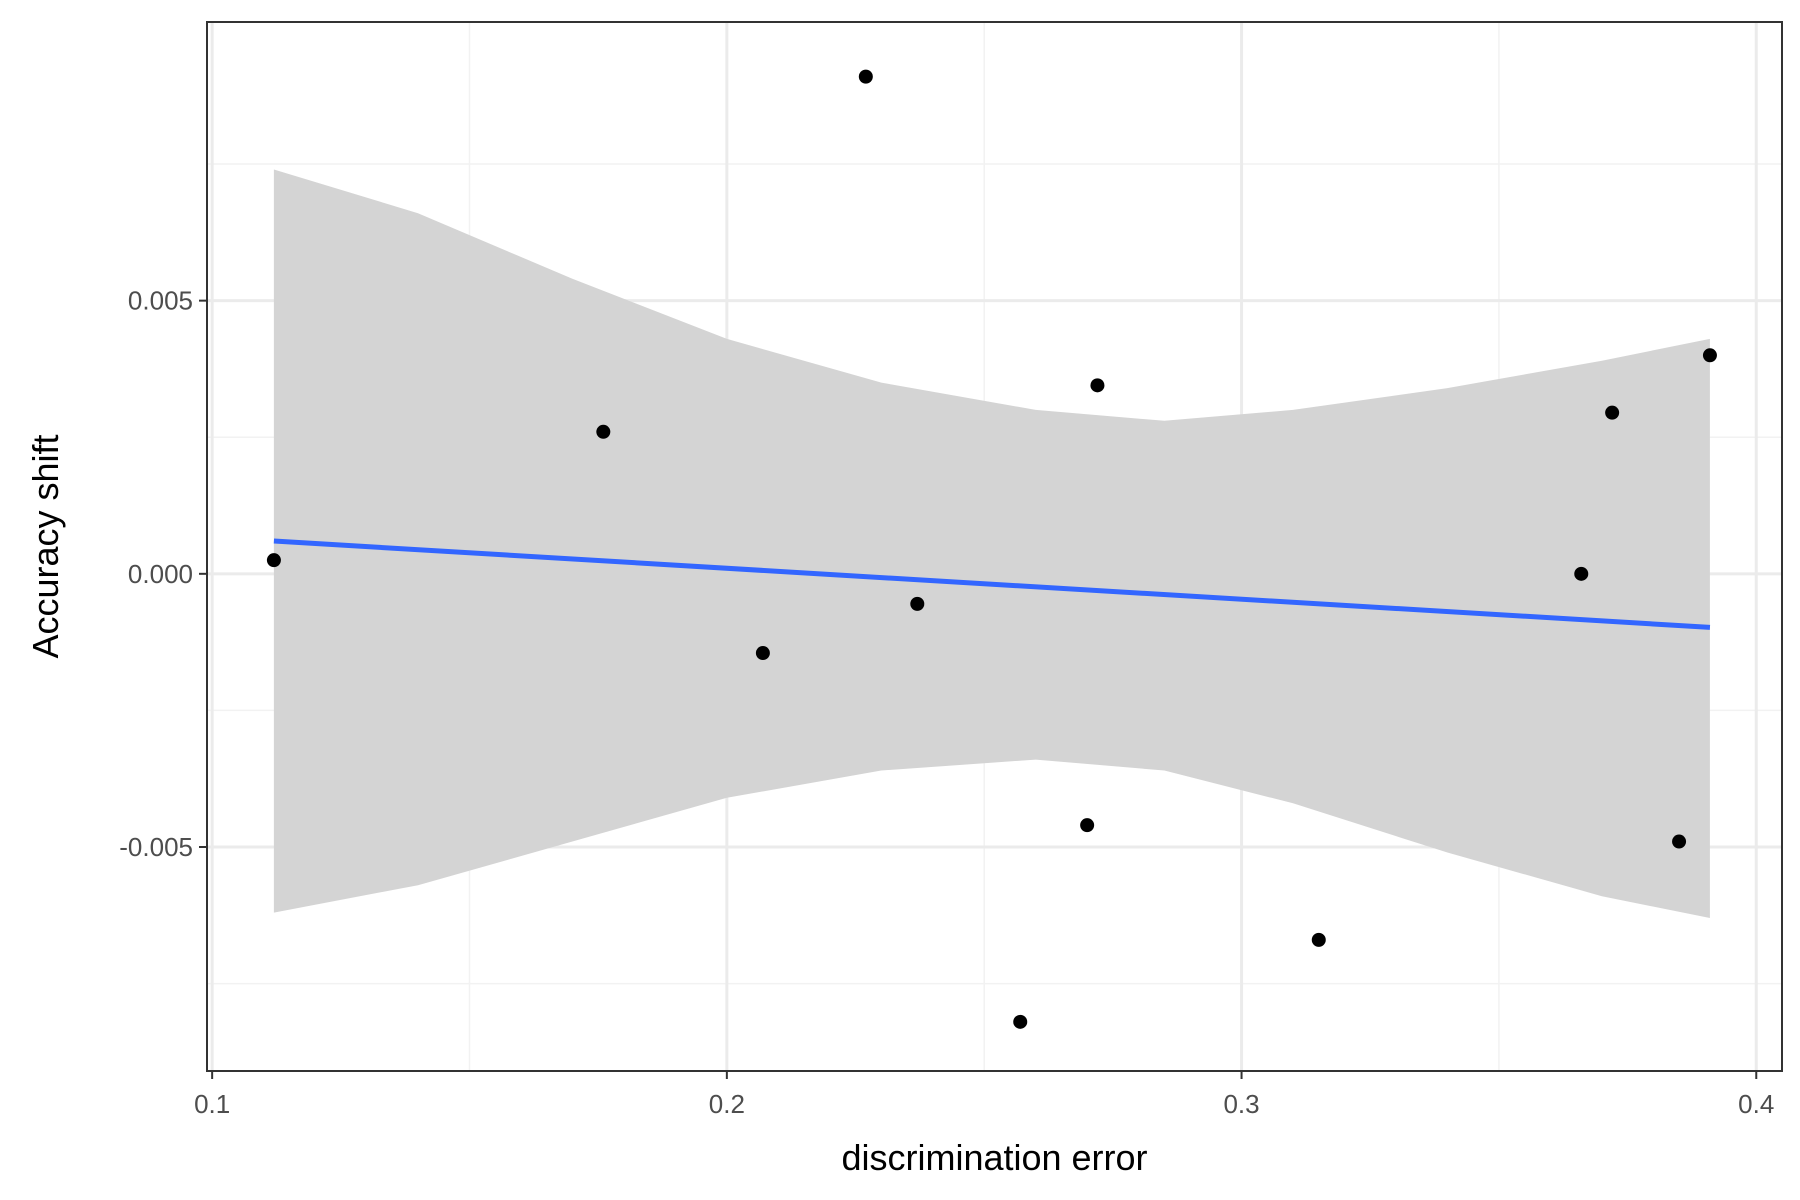 The image size is (1800, 1200). I want to click on x-axis: 0.1 0.2 0.3 0.4, so click(984, 1095).